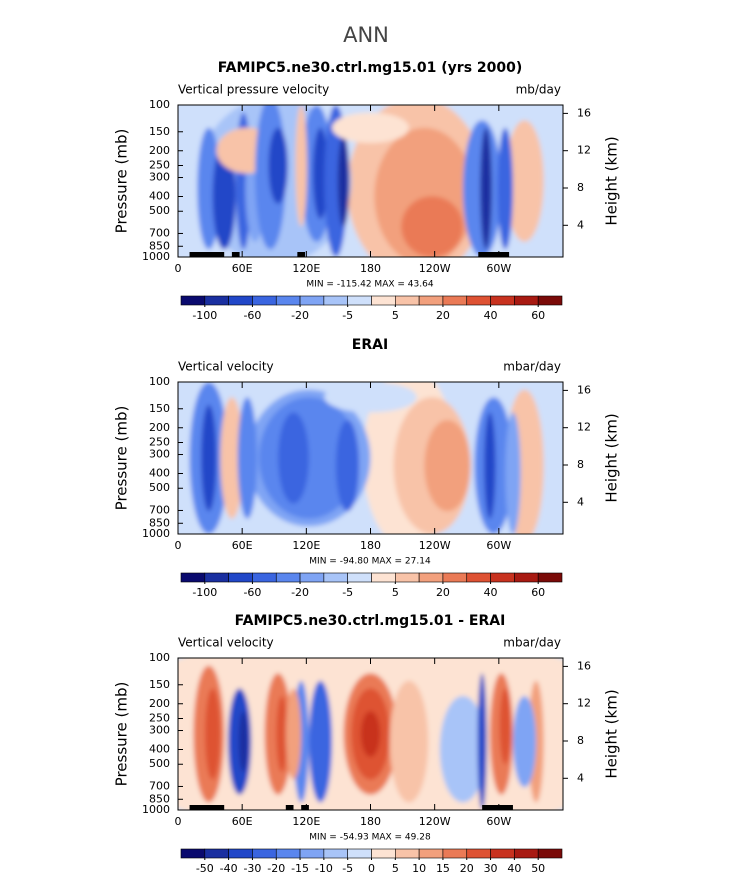 Image resolution: width=733 pixels, height=888 pixels. I want to click on right-label: mb/day, so click(538, 90).